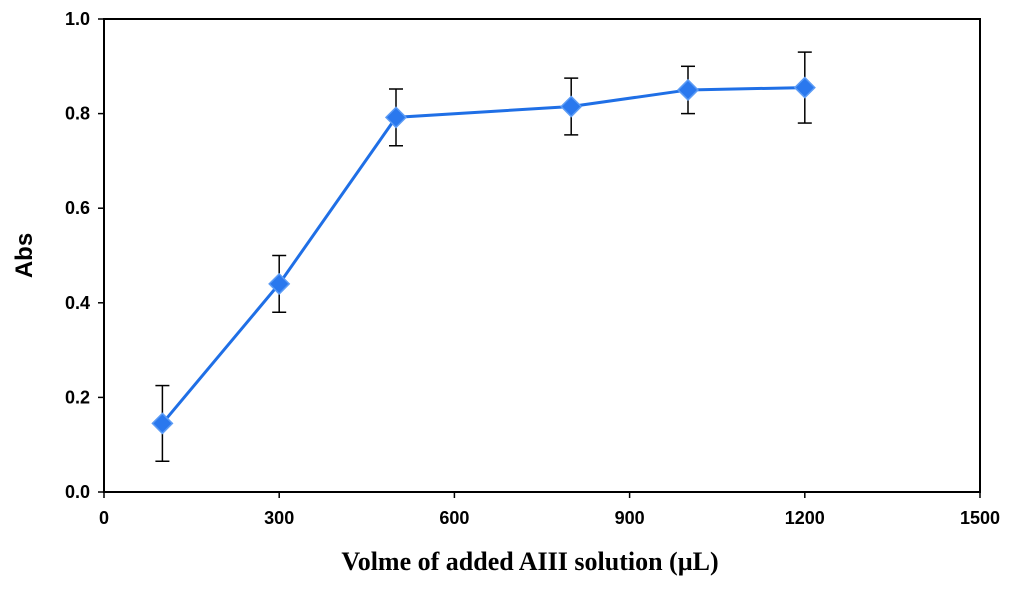 The image size is (1011, 590). Describe the element at coordinates (84, 255) in the screenshot. I see `y-axis-ticks: 0.0 0.2 0.4 0.6 0.8 1.0` at that location.